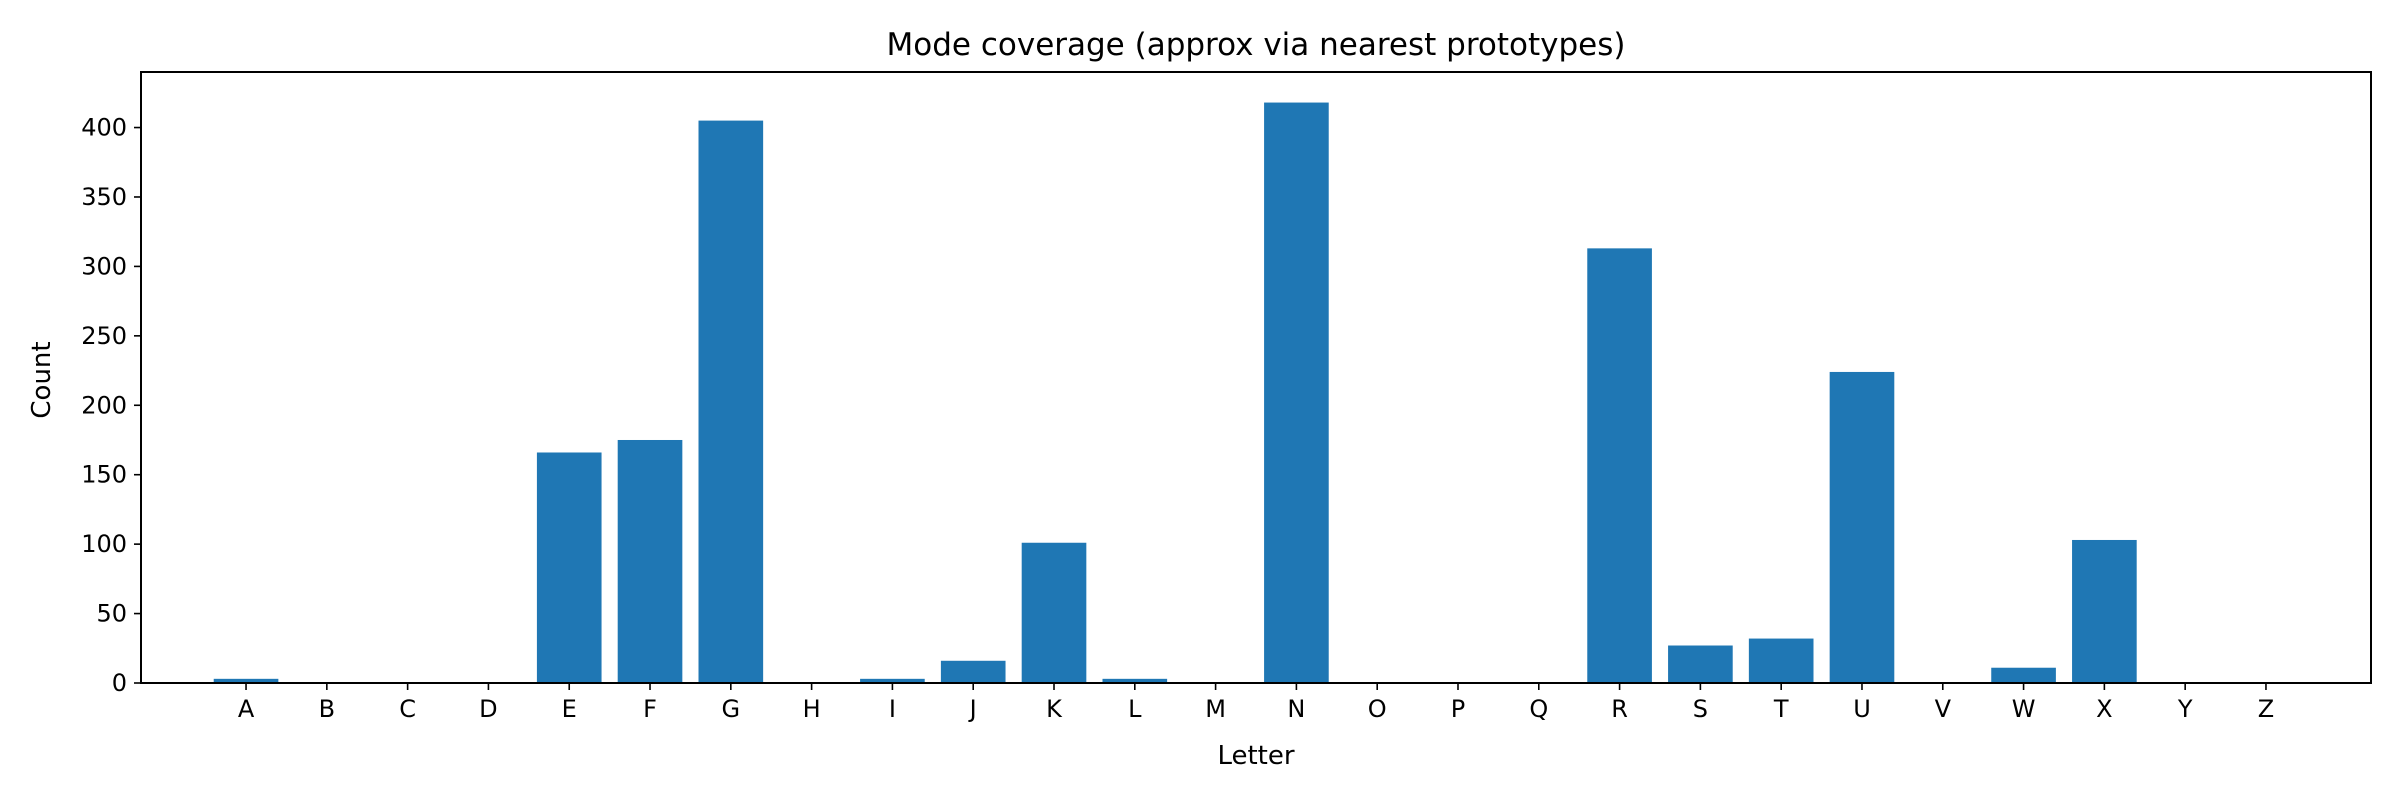 The width and height of the screenshot is (2400, 800). What do you see at coordinates (488, 709) in the screenshot?
I see `x-tick-label-D: D` at bounding box center [488, 709].